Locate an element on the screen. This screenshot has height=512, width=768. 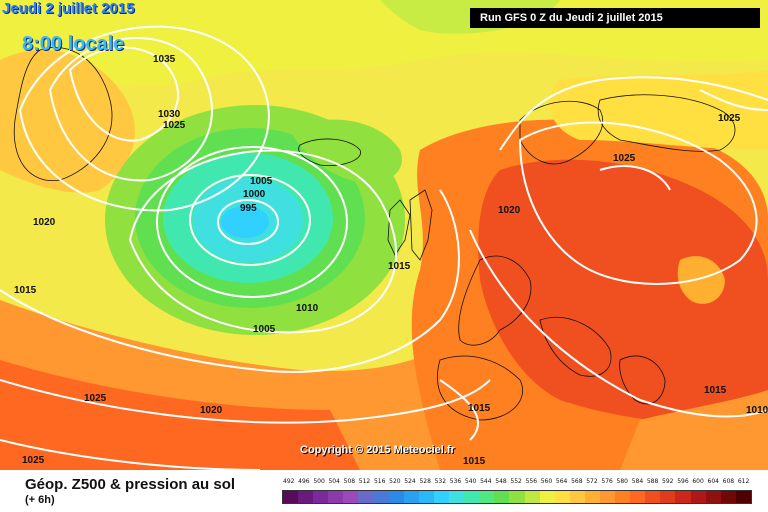
legend-tick-label: 568 is located at coordinates (577, 481).